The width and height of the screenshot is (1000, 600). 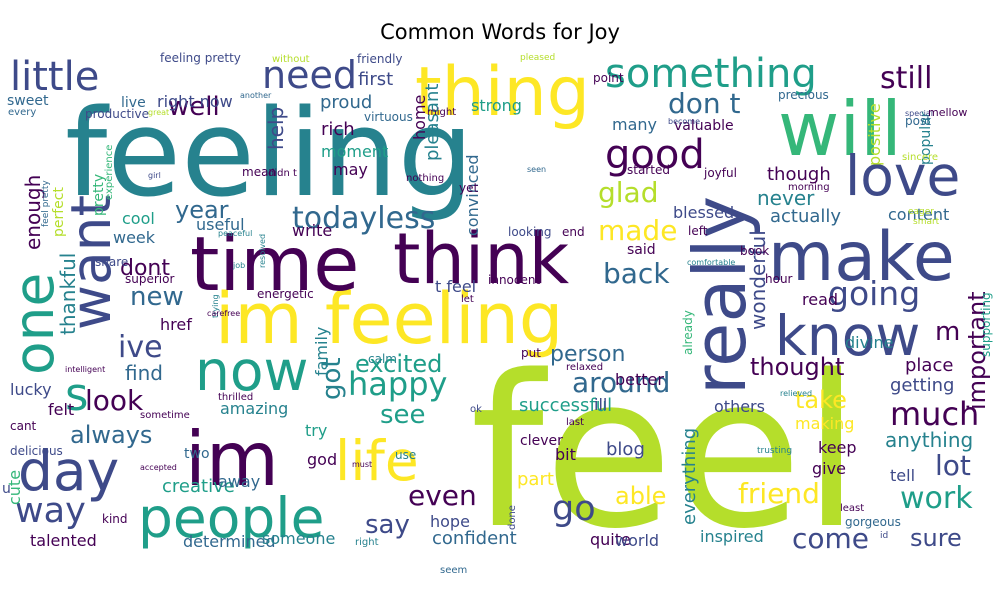 I want to click on word-183: delicious, so click(x=36, y=451).